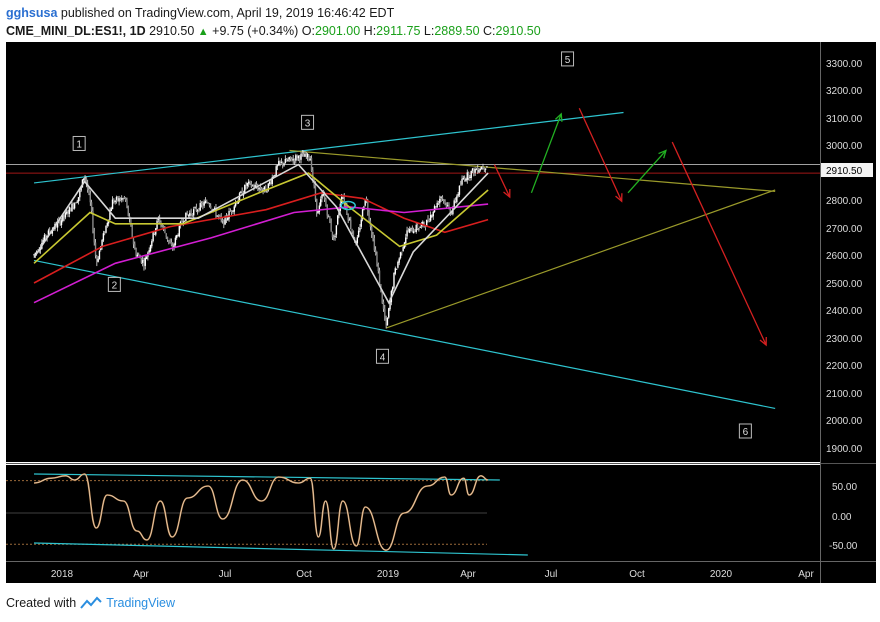  Describe the element at coordinates (844, 394) in the screenshot. I see `y-tick-label: 2100.00` at that location.